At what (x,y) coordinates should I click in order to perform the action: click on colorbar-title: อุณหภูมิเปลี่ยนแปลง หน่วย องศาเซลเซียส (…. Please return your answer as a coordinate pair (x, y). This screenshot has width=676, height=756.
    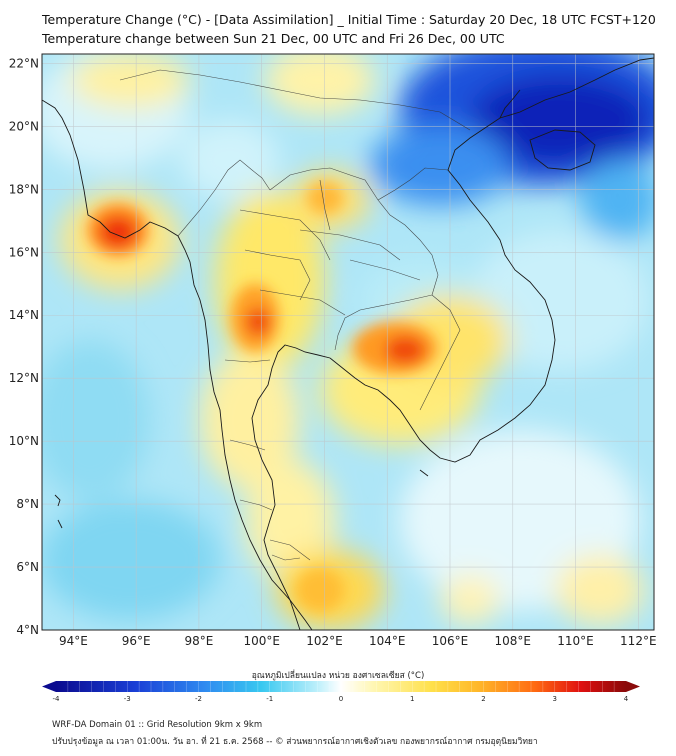
    Looking at the image, I should click on (338, 676).